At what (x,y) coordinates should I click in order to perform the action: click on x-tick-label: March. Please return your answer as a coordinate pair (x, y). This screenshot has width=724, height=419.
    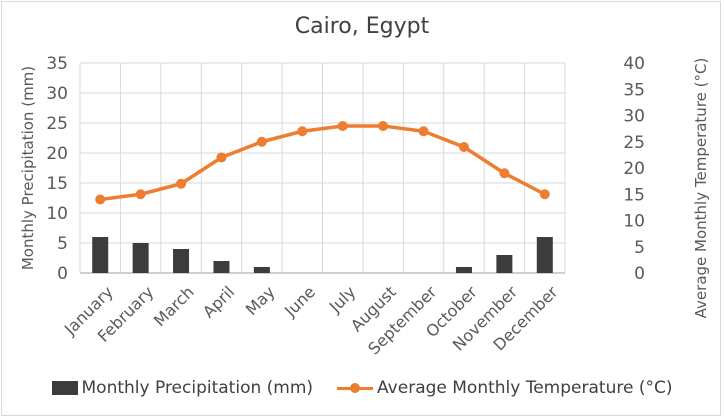
    Looking at the image, I should click on (174, 306).